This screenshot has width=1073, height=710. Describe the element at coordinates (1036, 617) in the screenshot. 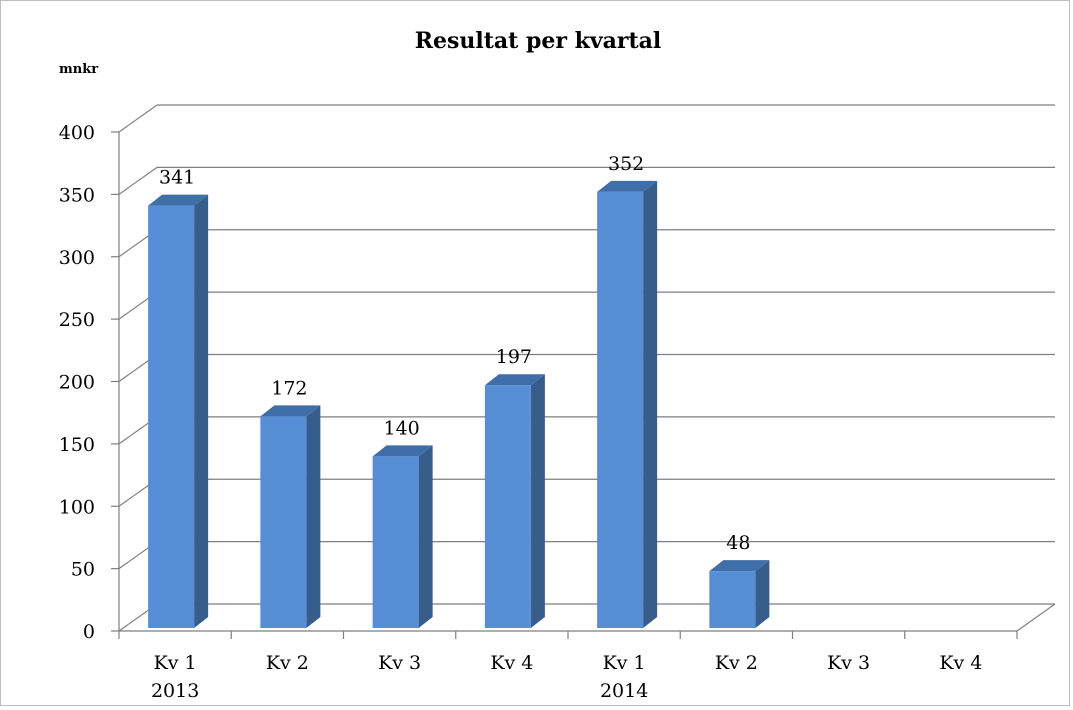

I see `floor-edge` at that location.